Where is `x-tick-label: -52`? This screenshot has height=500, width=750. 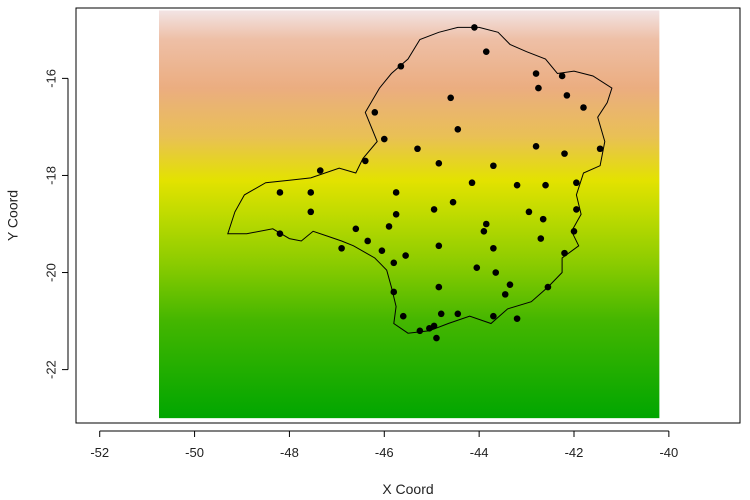 x-tick-label: -52 is located at coordinates (99, 452).